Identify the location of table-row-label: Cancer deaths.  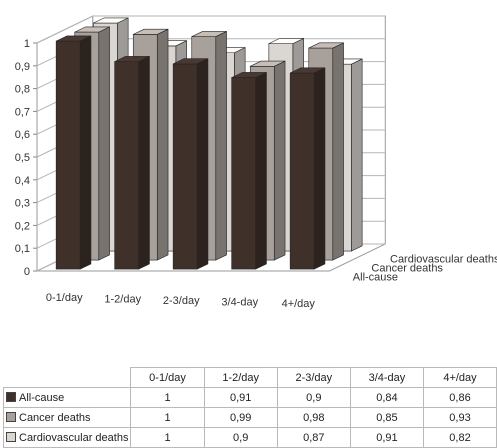
(67, 417).